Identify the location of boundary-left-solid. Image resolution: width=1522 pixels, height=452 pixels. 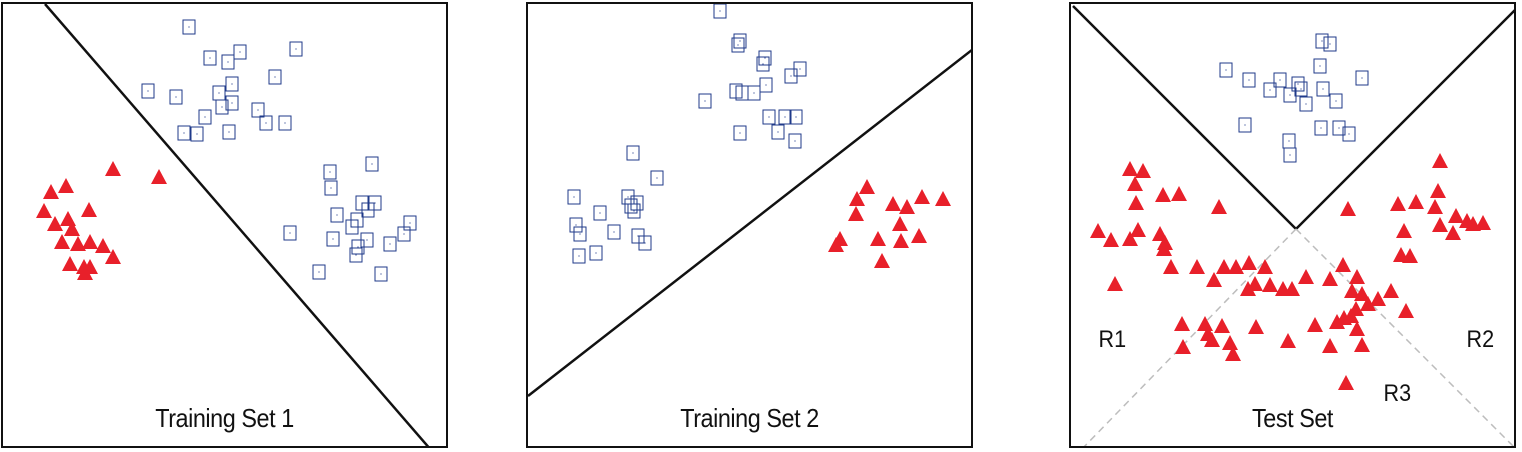
(1184, 117).